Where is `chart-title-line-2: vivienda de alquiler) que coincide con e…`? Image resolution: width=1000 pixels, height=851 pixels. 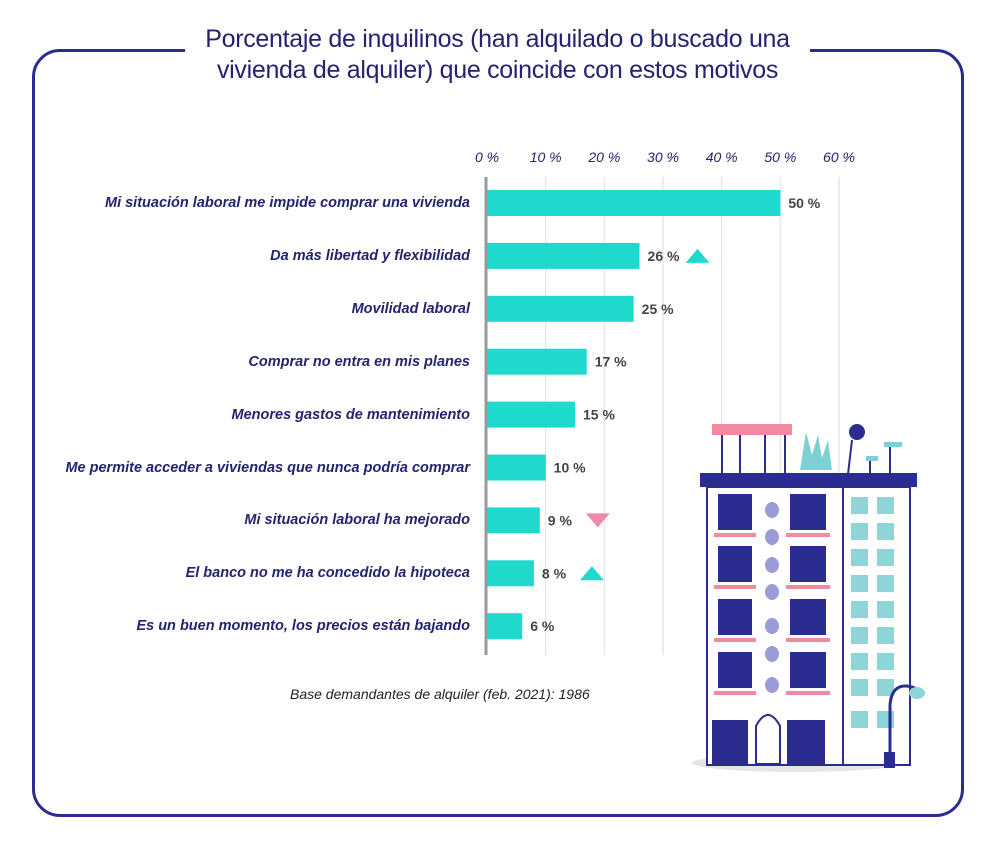
chart-title-line-2: vivienda de alquiler) que coincide con e… is located at coordinates (497, 70).